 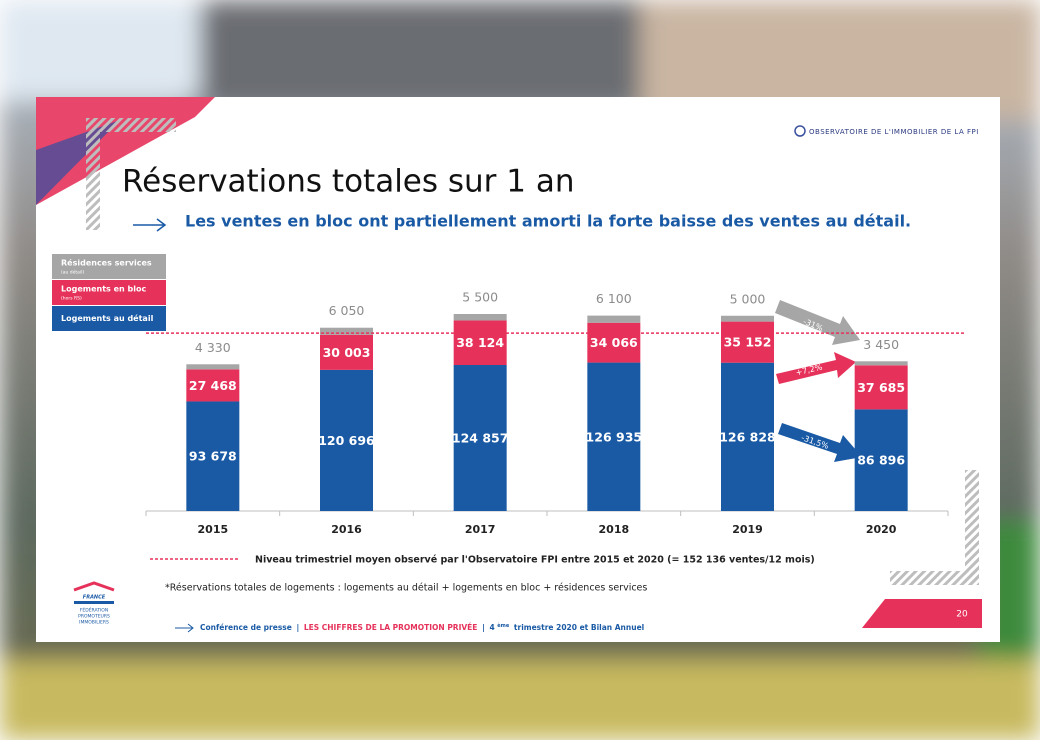 I want to click on footer-part: ème, so click(x=503, y=625).